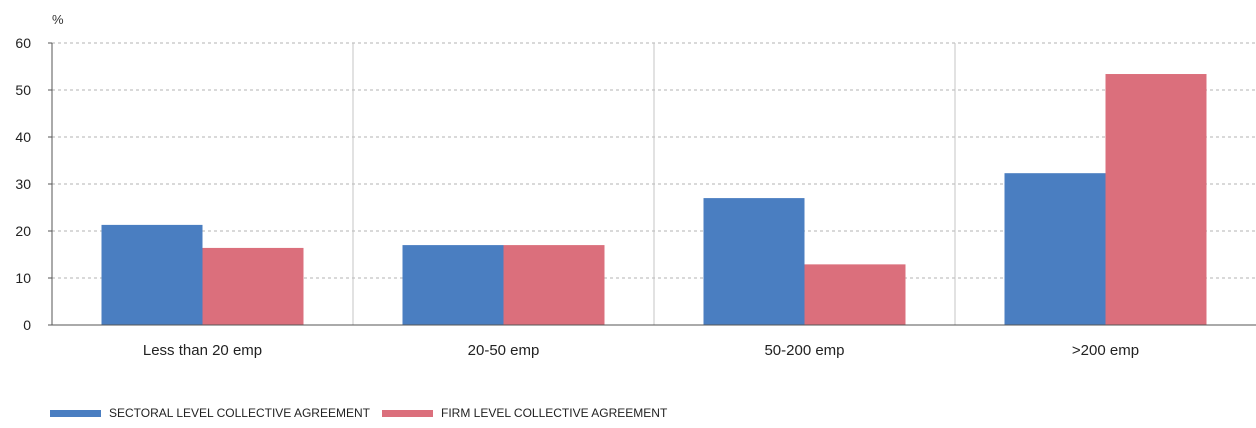 The height and width of the screenshot is (428, 1256). Describe the element at coordinates (554, 413) in the screenshot. I see `legend-label: FIRM LEVEL COLLECTIVE AGREEMENT` at that location.